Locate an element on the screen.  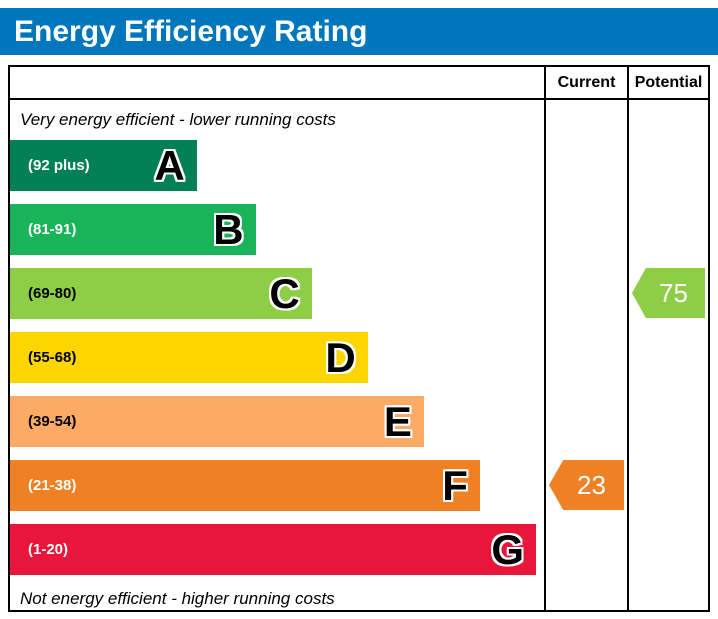
potential-column: 75 is located at coordinates (667, 355).